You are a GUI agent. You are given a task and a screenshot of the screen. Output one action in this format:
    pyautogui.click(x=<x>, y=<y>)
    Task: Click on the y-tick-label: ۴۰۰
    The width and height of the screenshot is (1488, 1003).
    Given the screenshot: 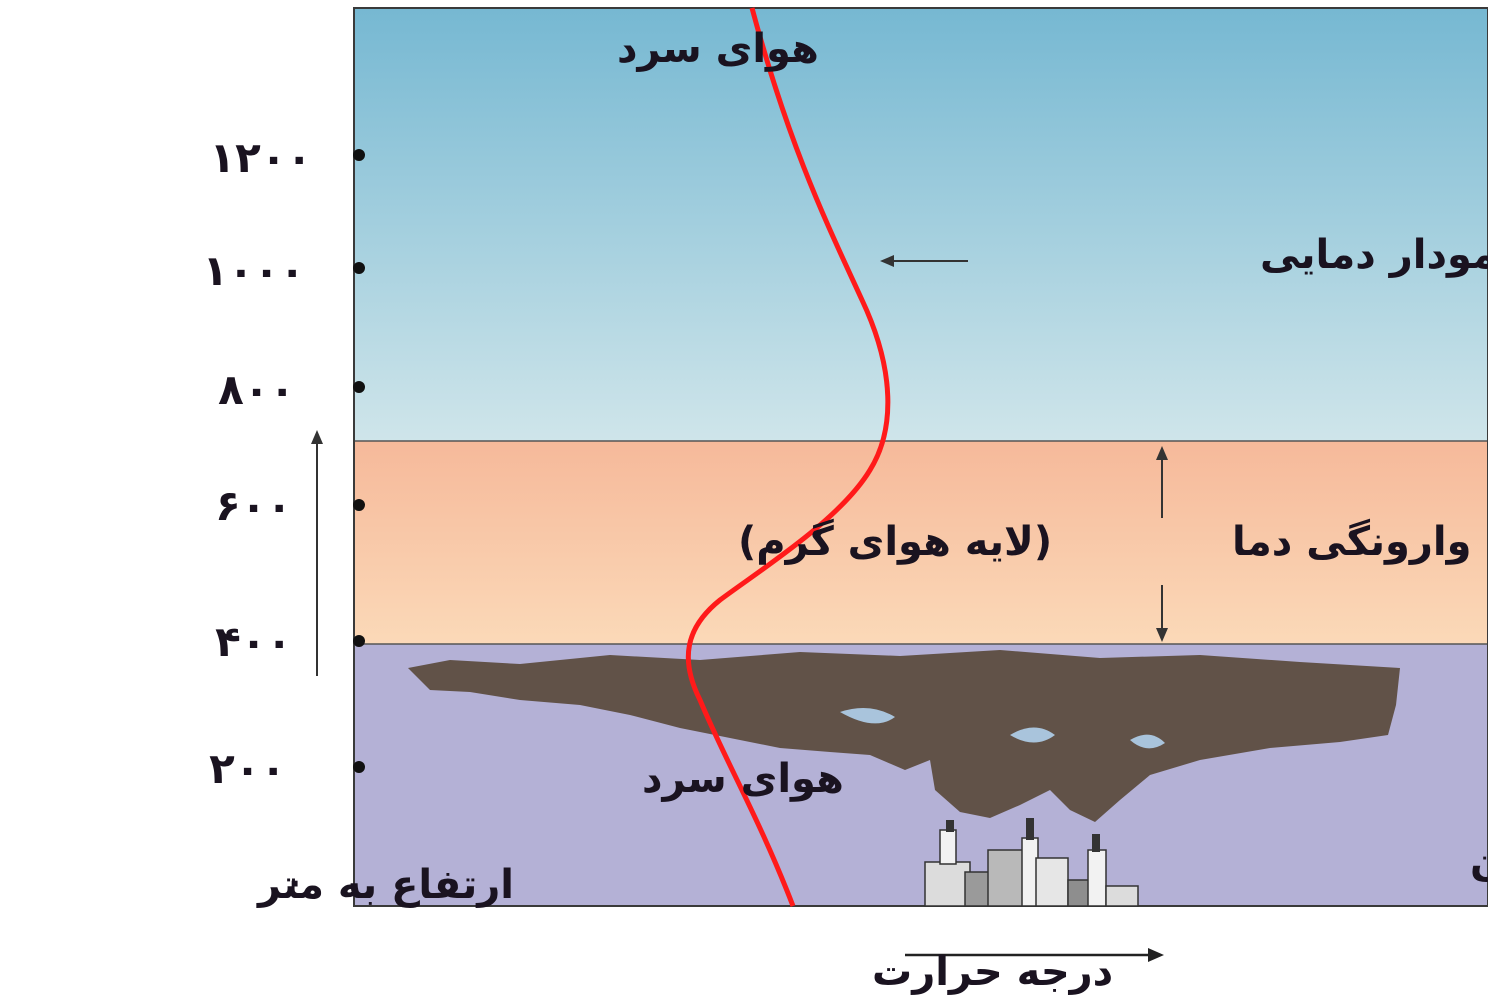 What is the action you would take?
    pyautogui.click(x=253, y=641)
    